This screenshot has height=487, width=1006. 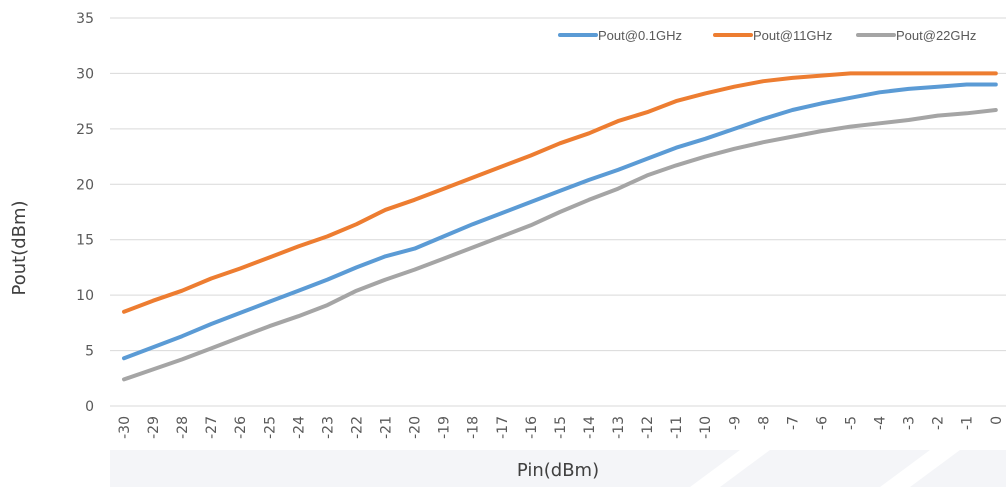 What do you see at coordinates (881, 423) in the screenshot?
I see `x-tick-label: -4` at bounding box center [881, 423].